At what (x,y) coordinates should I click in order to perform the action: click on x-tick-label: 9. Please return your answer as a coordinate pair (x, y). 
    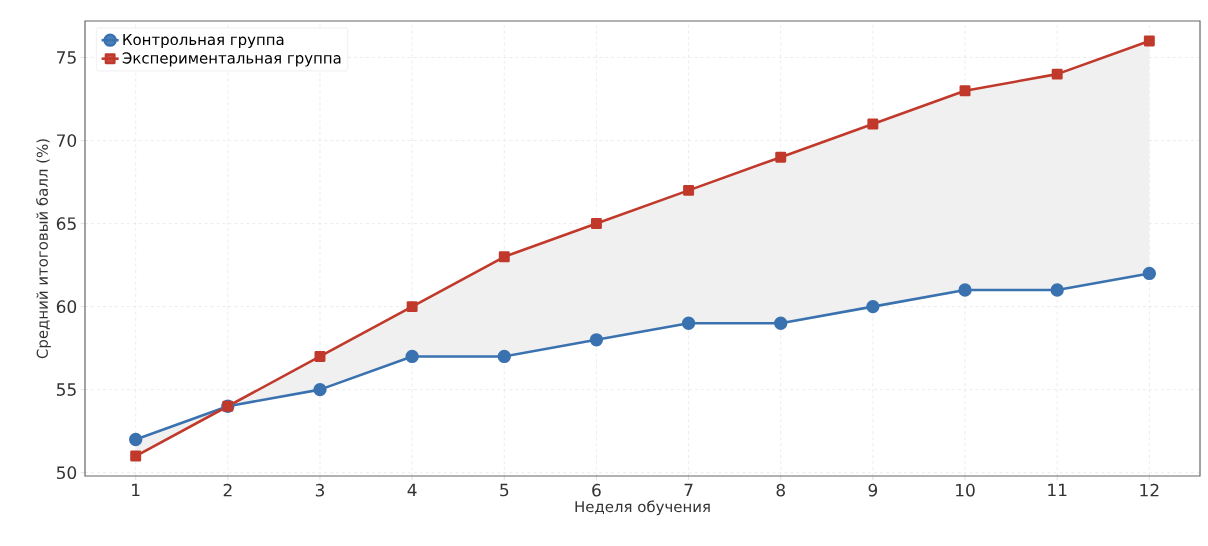
    Looking at the image, I should click on (873, 490).